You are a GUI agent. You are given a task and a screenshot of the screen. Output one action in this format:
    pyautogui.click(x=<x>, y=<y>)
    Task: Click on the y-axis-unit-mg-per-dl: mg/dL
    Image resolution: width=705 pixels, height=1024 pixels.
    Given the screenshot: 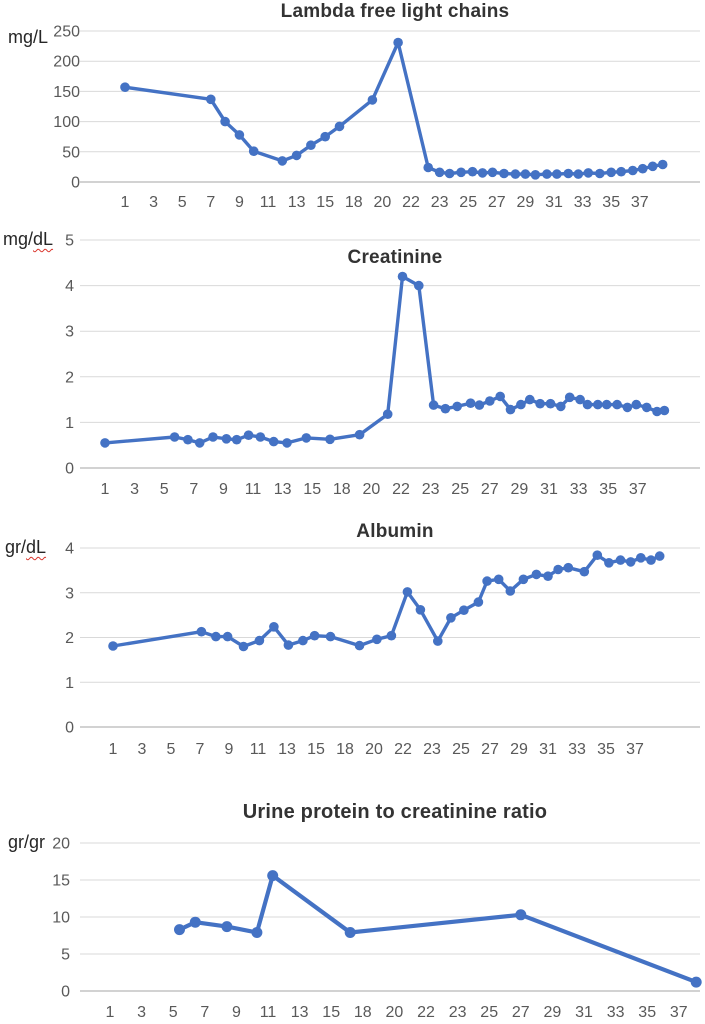 What is the action you would take?
    pyautogui.click(x=28, y=239)
    